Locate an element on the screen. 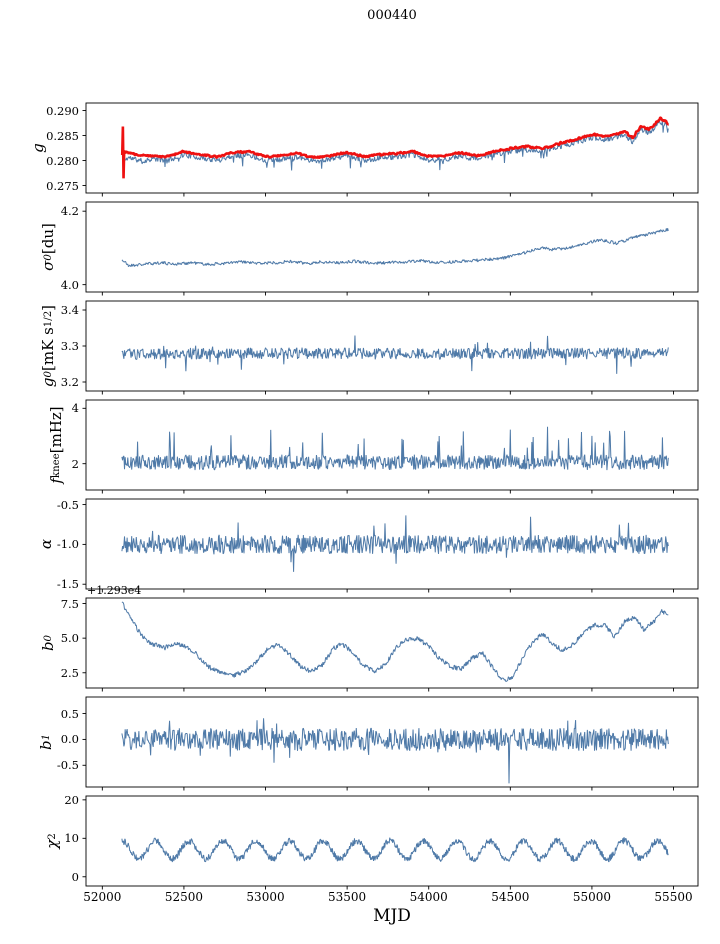  y-axis-label-segment: χ is located at coordinates (52, 844).